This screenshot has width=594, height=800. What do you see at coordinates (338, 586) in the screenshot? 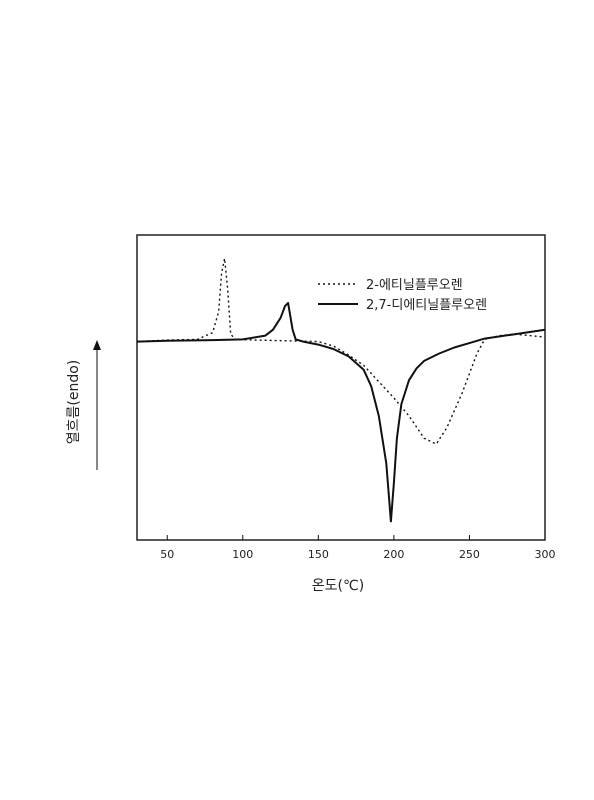
I see `x-axis-title: 온도(℃)` at bounding box center [338, 586].